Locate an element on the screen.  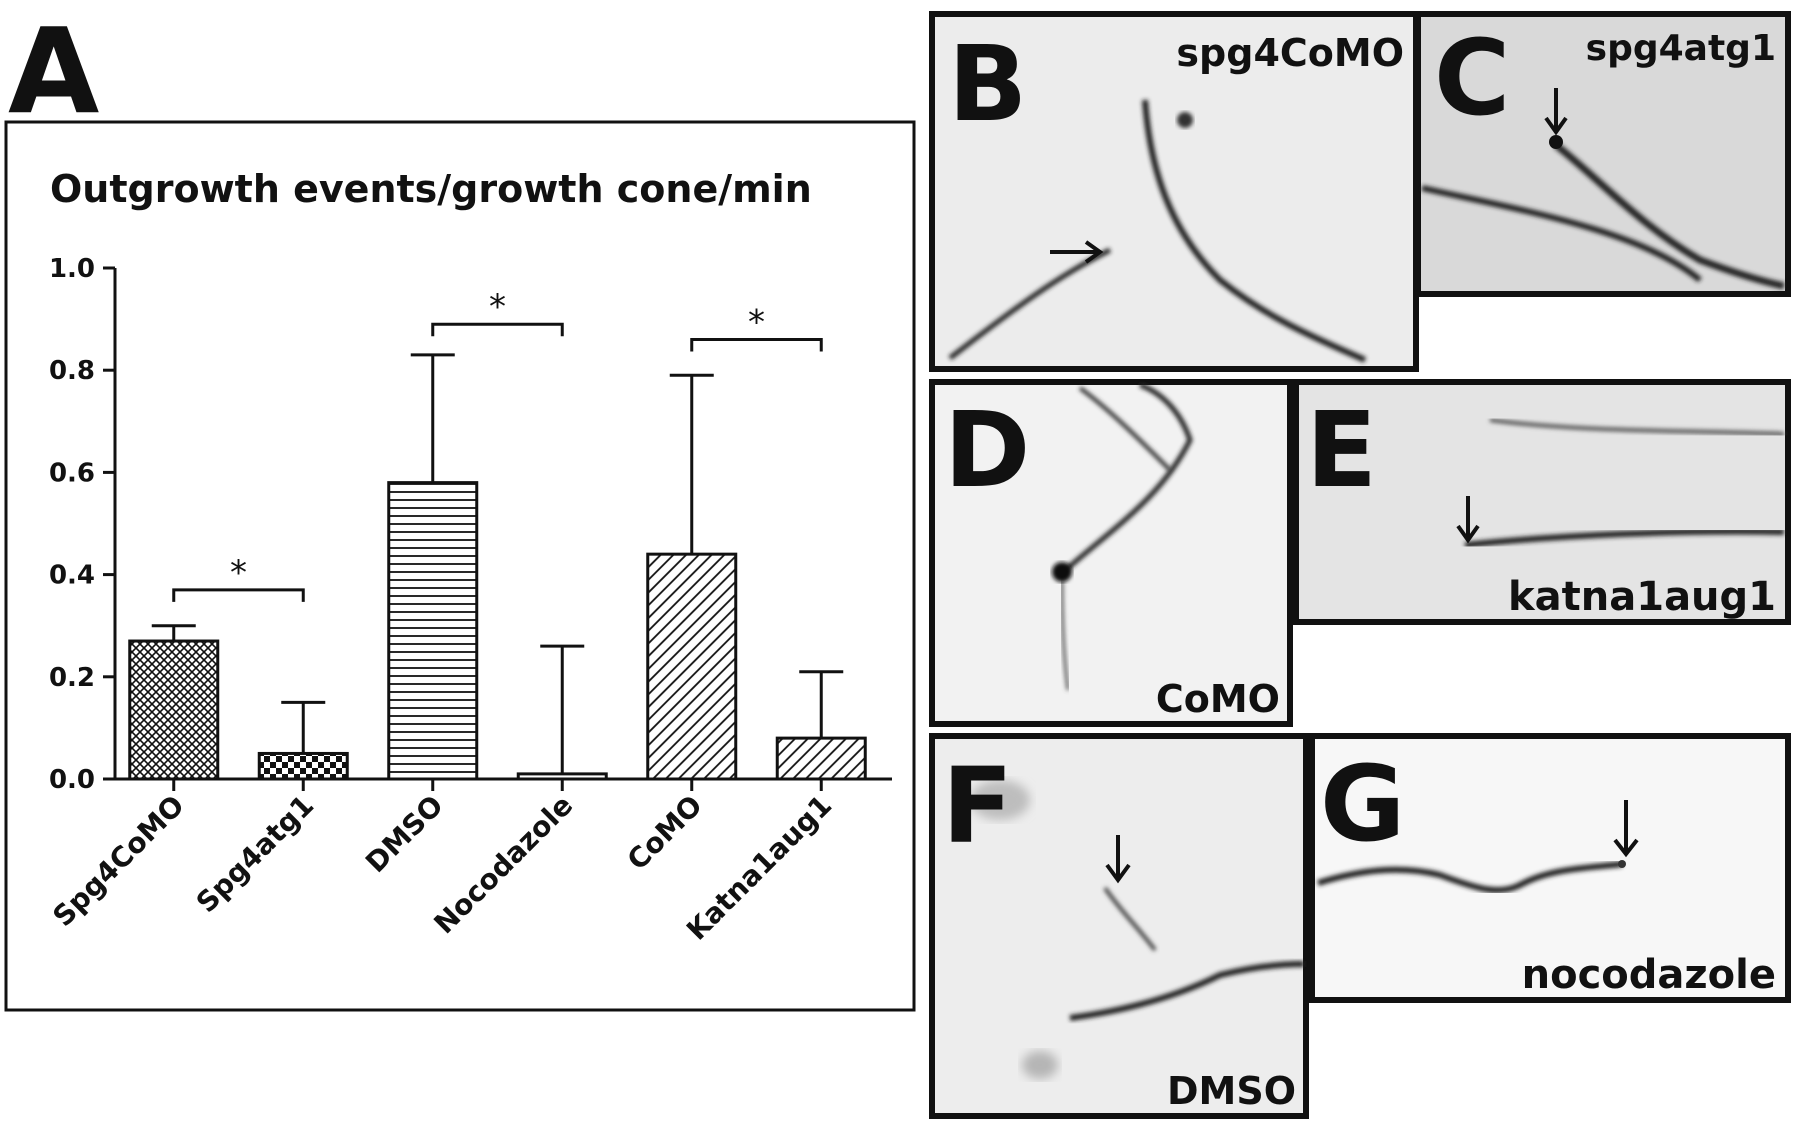
panel-c: C spg4atg1 is located at coordinates (1603, 154).